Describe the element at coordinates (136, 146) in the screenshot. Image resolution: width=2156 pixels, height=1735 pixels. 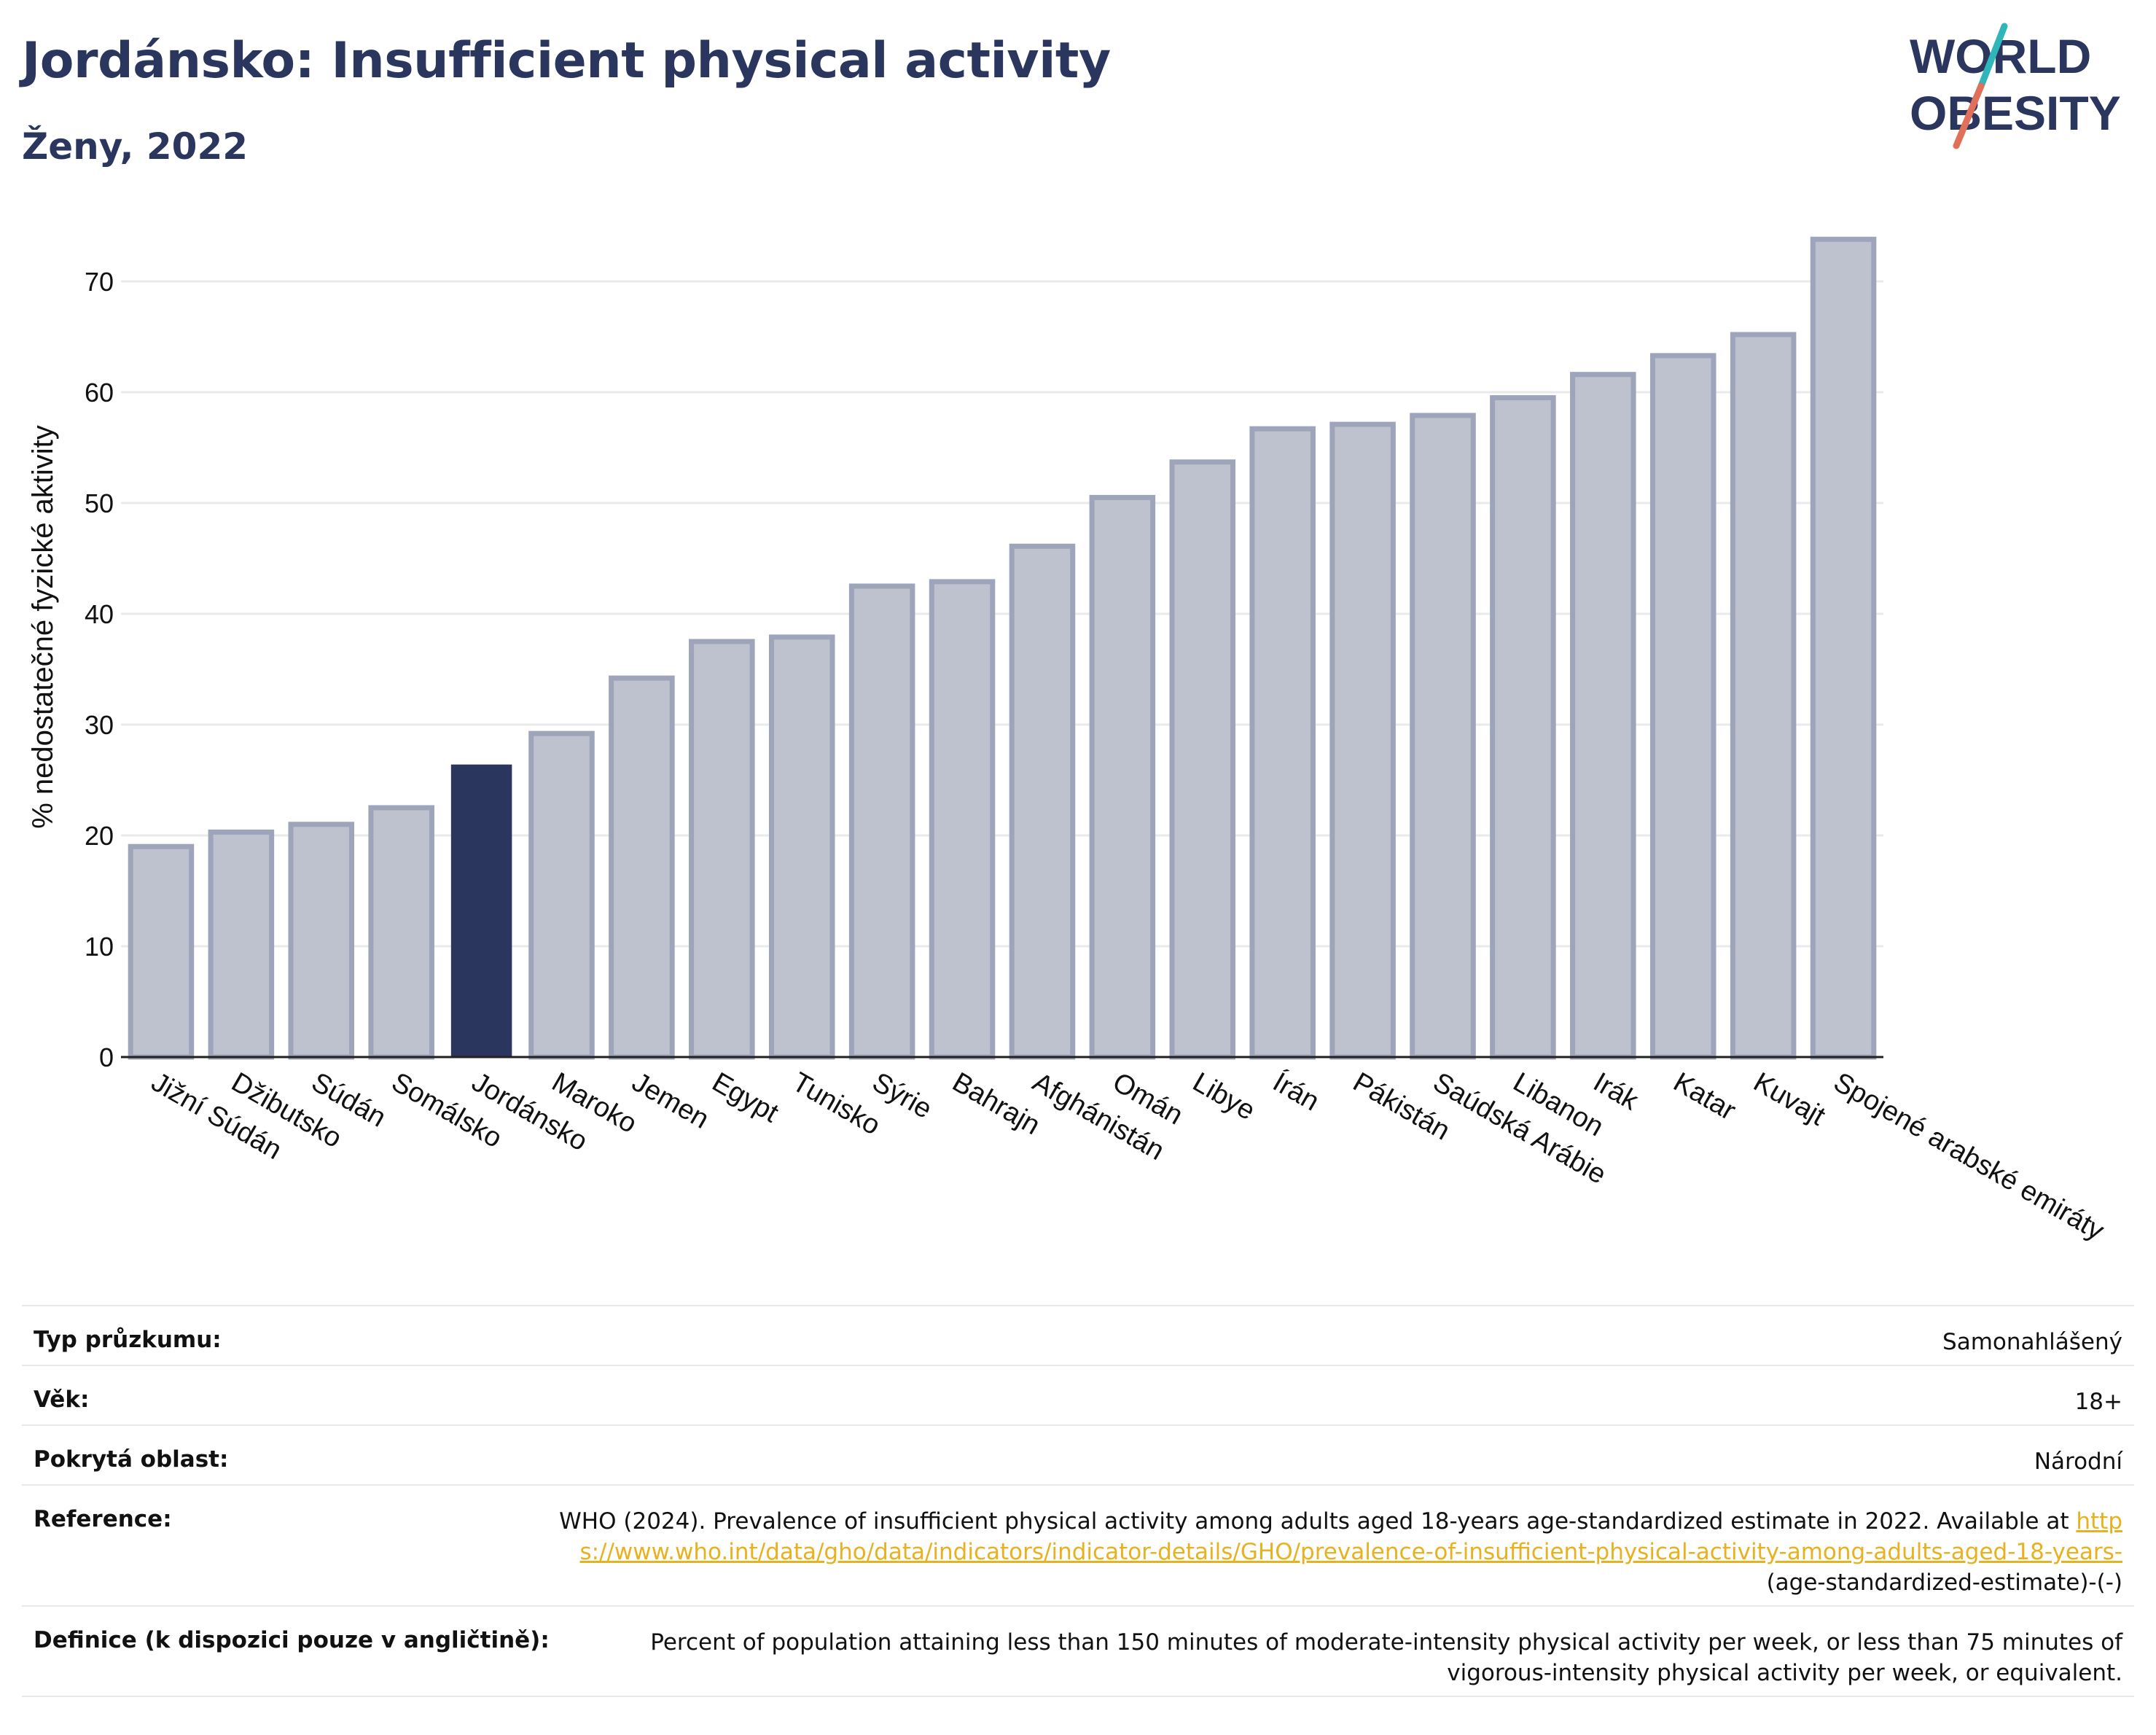
I see `page-subtitle: Ženy, 2022` at that location.